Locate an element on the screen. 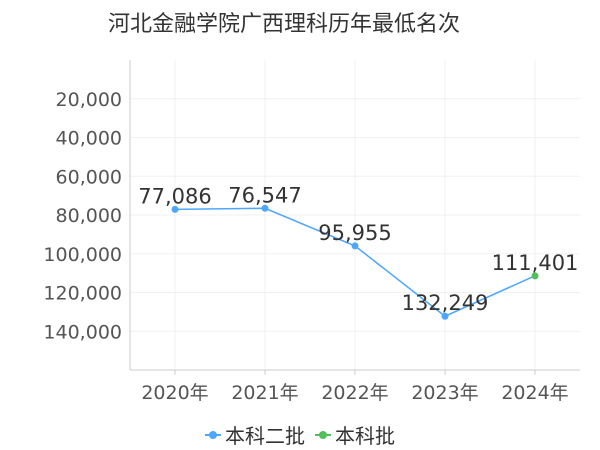  legend-item-series-2: 本科批 is located at coordinates (355, 434).